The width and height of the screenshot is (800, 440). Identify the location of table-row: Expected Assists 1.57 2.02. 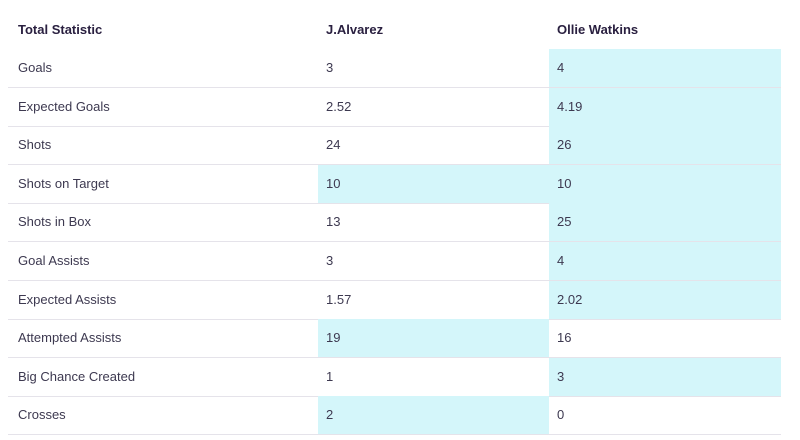
(400, 300).